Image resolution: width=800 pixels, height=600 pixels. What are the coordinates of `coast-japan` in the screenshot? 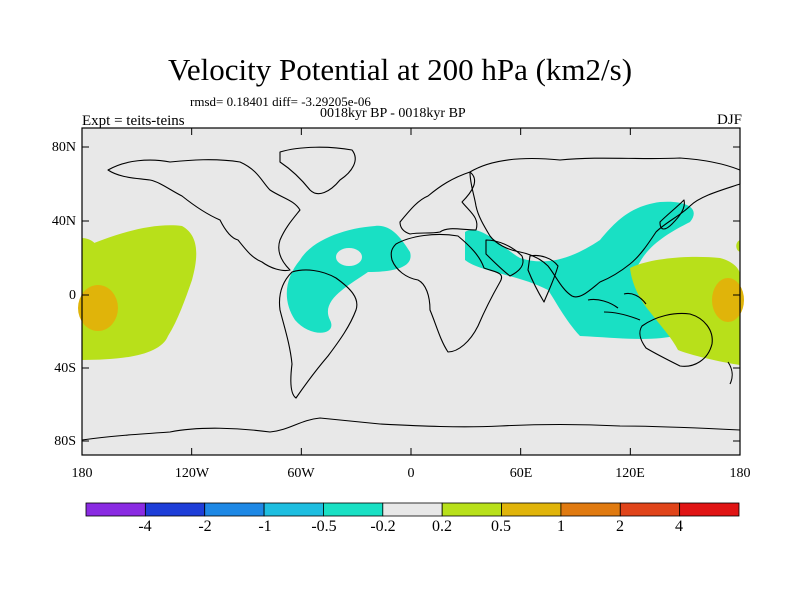 It's located at (672, 214).